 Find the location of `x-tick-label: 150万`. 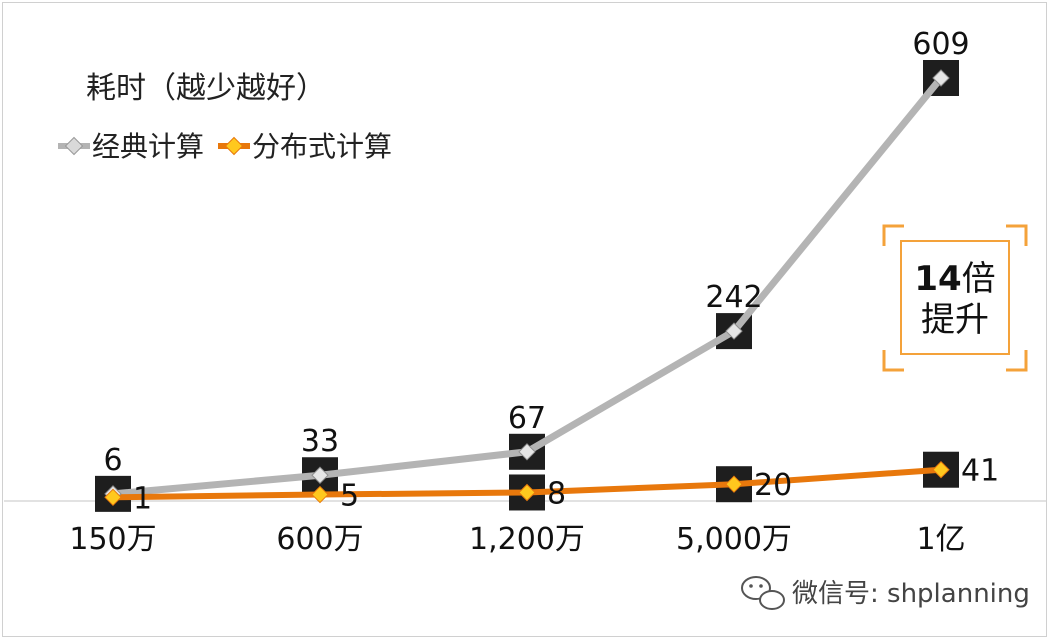

x-tick-label: 150万 is located at coordinates (112, 539).